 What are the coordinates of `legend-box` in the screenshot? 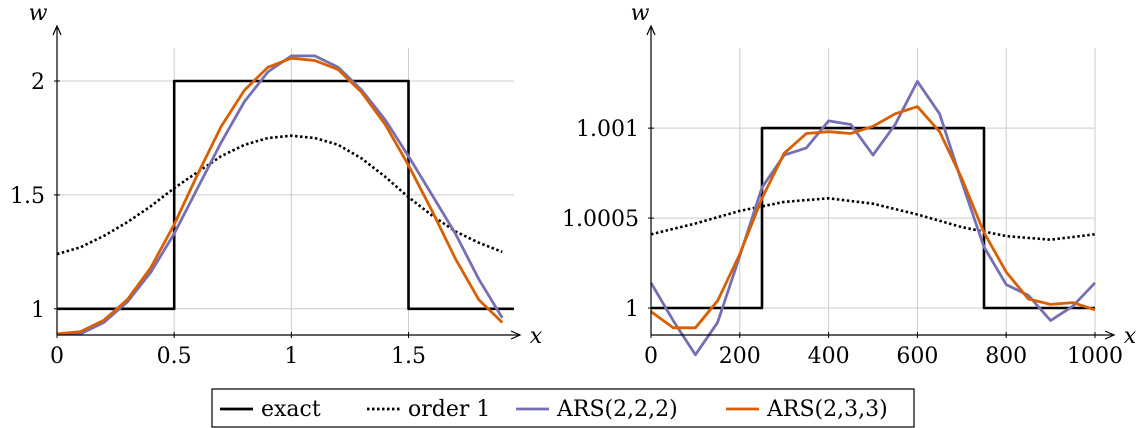 It's located at (563, 408).